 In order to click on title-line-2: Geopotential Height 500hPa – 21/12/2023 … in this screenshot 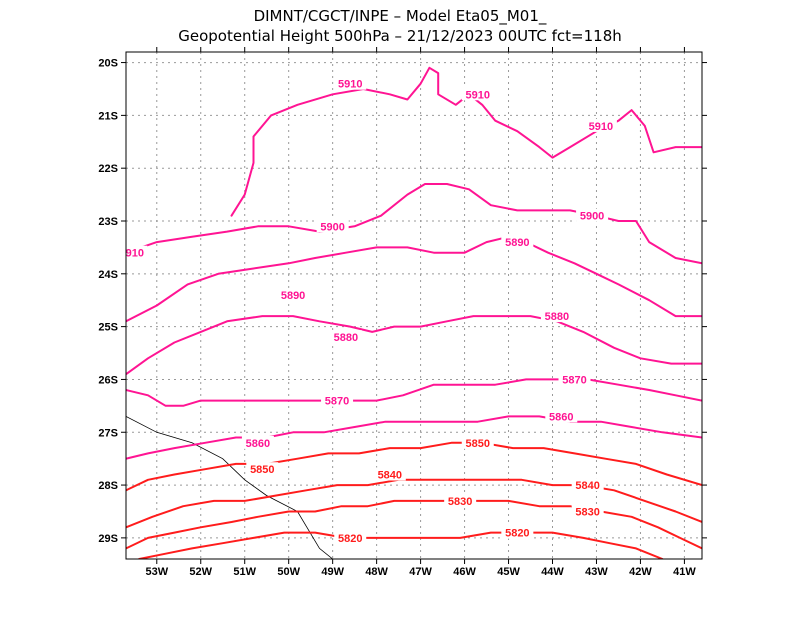, I will do `click(400, 36)`.